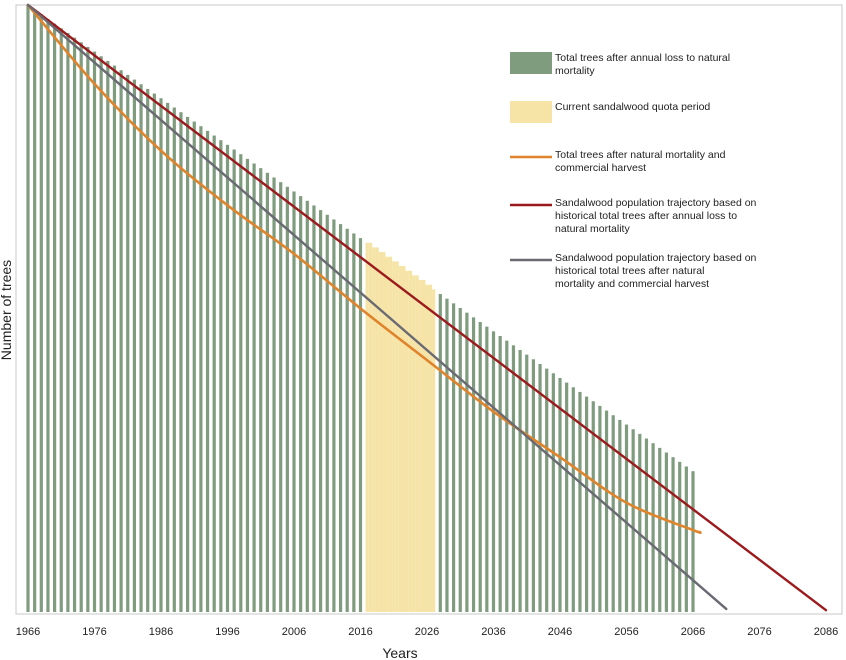 The image size is (846, 660). What do you see at coordinates (287, 399) in the screenshot?
I see `bar-2005` at bounding box center [287, 399].